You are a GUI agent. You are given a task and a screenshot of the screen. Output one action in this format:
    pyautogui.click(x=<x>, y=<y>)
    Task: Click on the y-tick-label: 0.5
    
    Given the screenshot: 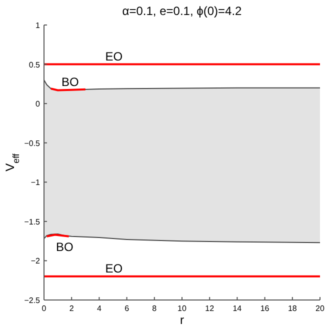 What is the action you would take?
    pyautogui.click(x=34, y=65)
    